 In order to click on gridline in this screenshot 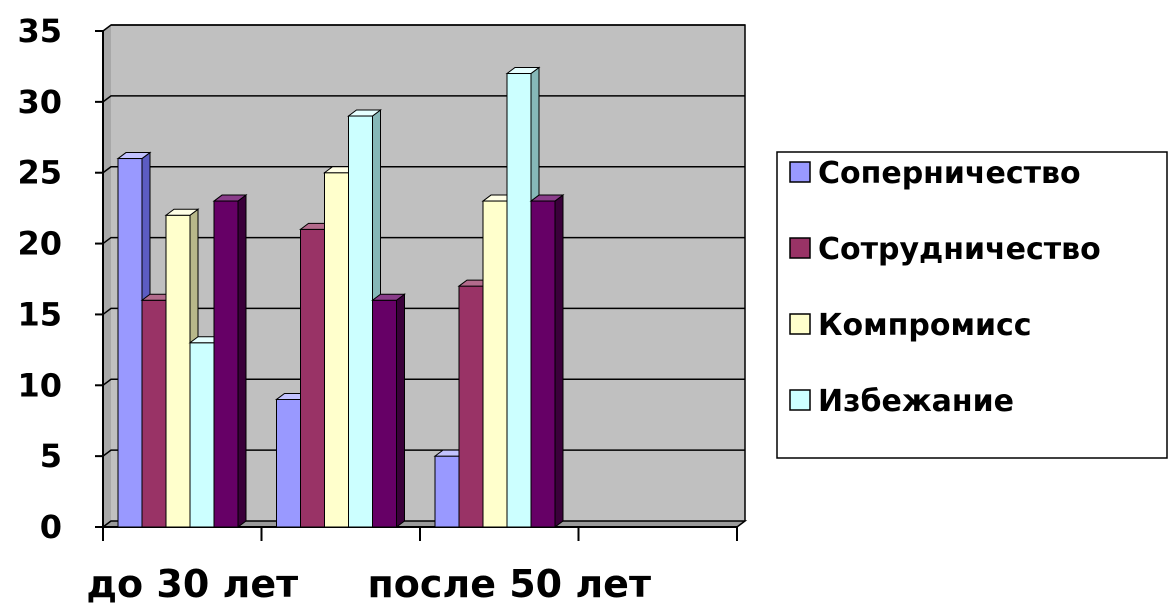, I will do `click(423, 28)`.